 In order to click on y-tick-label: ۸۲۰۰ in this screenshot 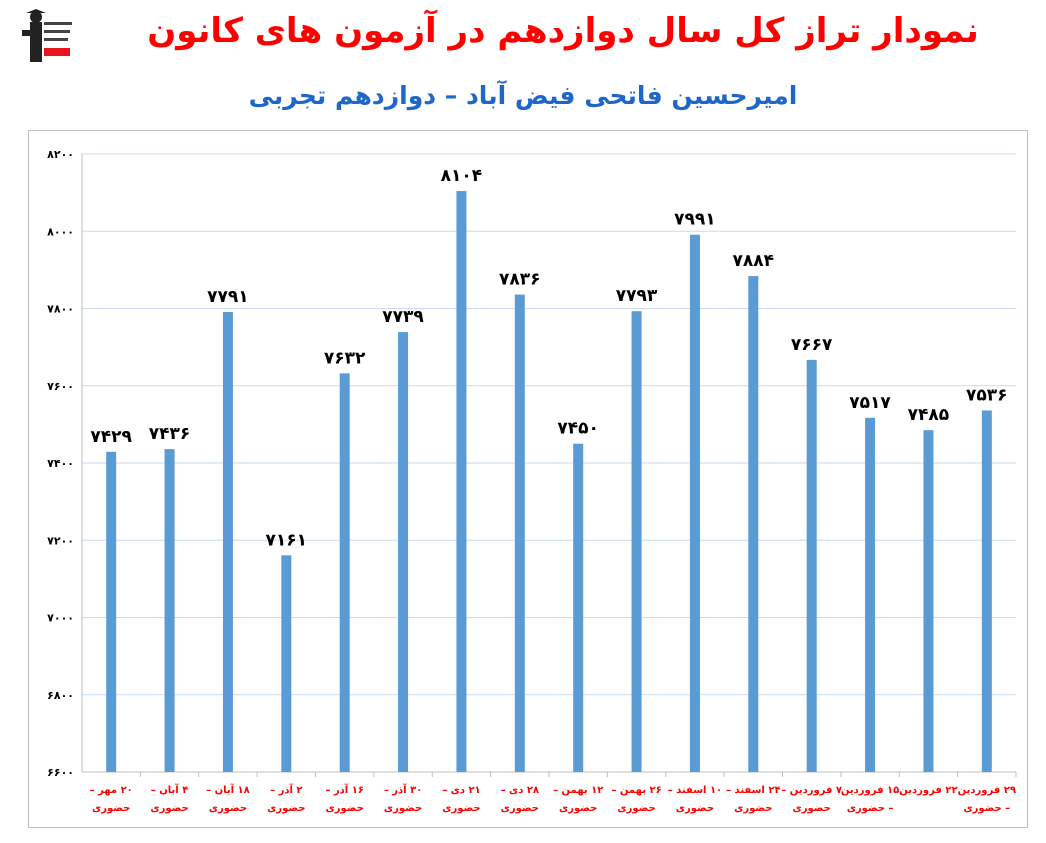, I will do `click(60, 154)`.